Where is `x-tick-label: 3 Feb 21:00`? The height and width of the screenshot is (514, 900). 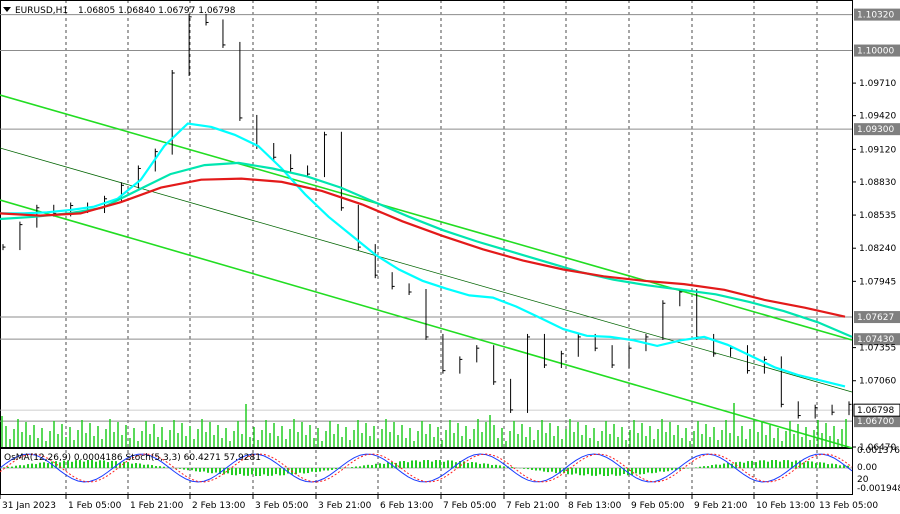
x-tick-label: 3 Feb 21:00 is located at coordinates (345, 506).